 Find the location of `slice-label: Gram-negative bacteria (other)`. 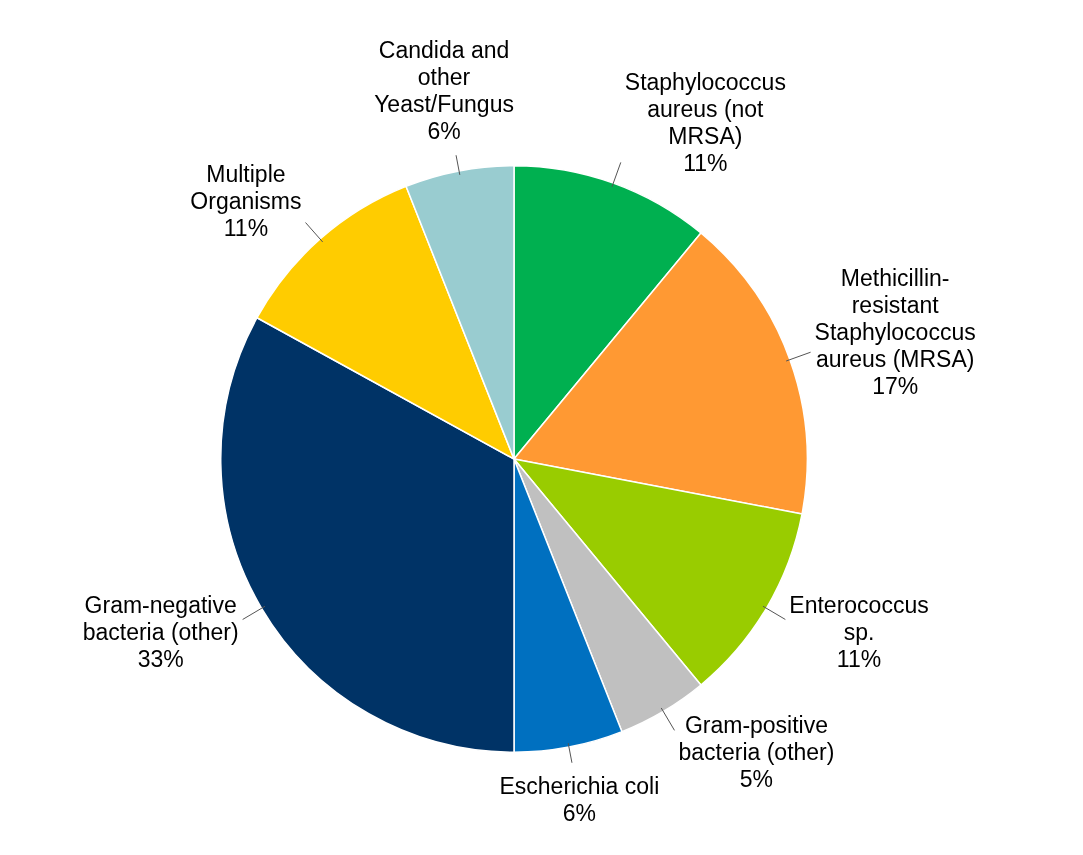

slice-label: Gram-negative bacteria (other) is located at coordinates (160, 618).